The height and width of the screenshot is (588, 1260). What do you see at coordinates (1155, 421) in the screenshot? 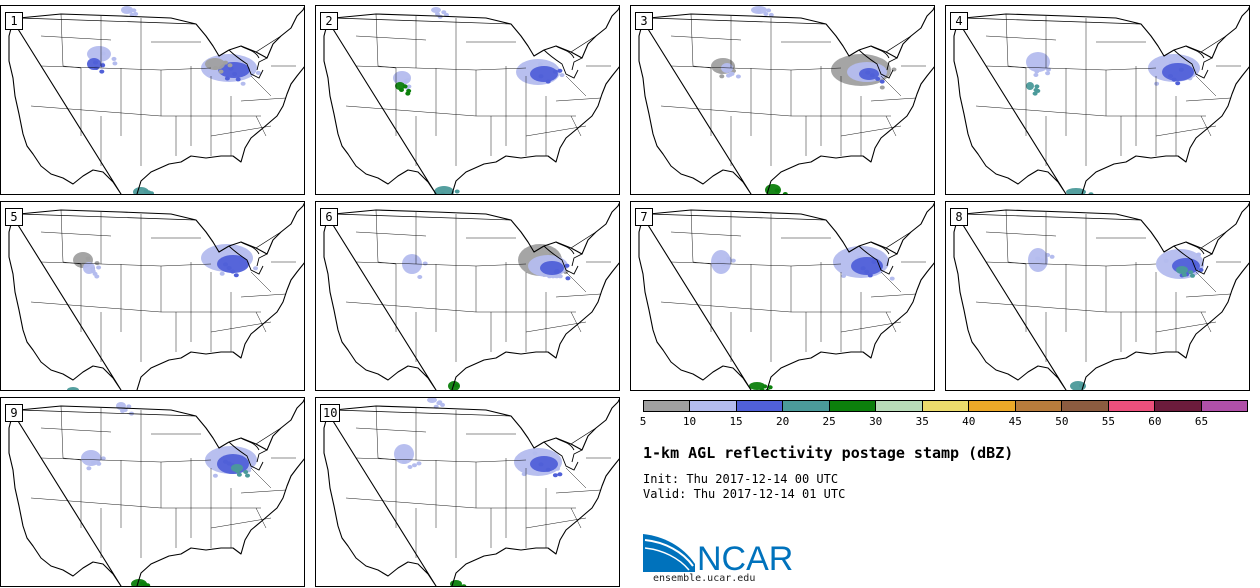
I see `colorbar-tick-label: 60` at bounding box center [1155, 421].